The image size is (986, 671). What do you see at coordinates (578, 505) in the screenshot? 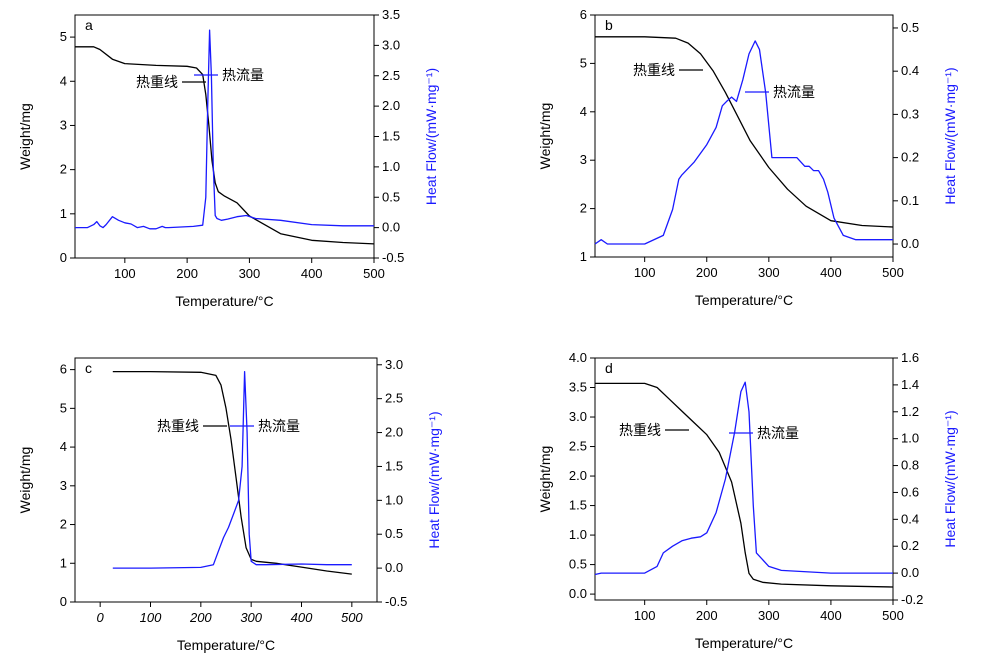
I see `y-tick-label: 1.5` at bounding box center [578, 505].